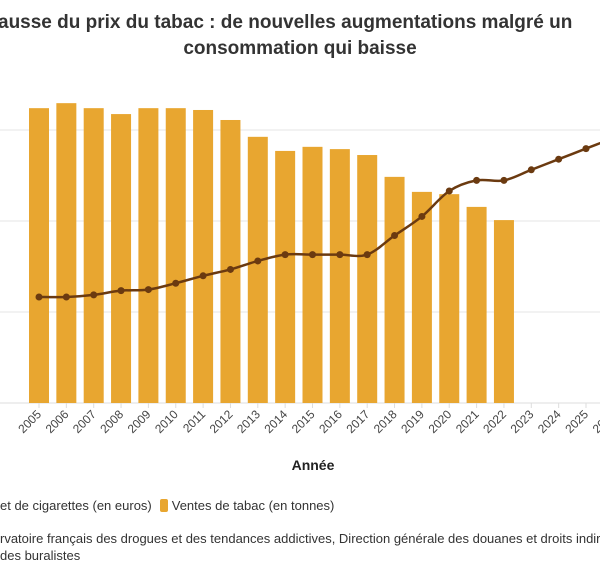 This screenshot has width=600, height=575. What do you see at coordinates (358, 421) in the screenshot?
I see `x-tick-label: 2017` at bounding box center [358, 421].